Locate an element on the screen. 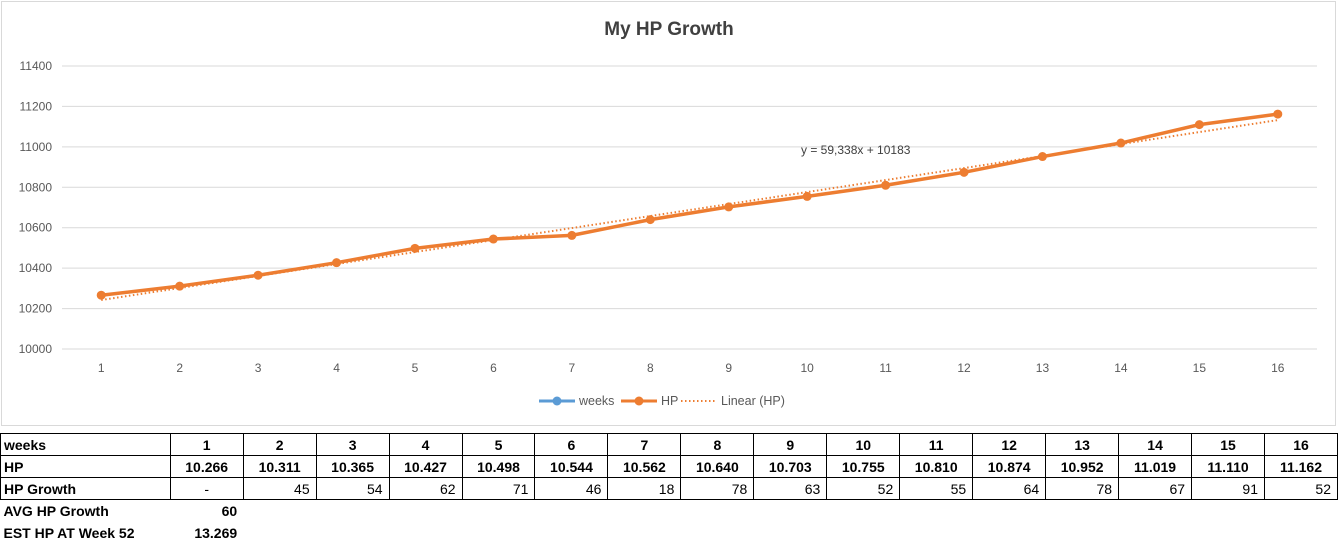  table-cell: 45 is located at coordinates (279, 488).